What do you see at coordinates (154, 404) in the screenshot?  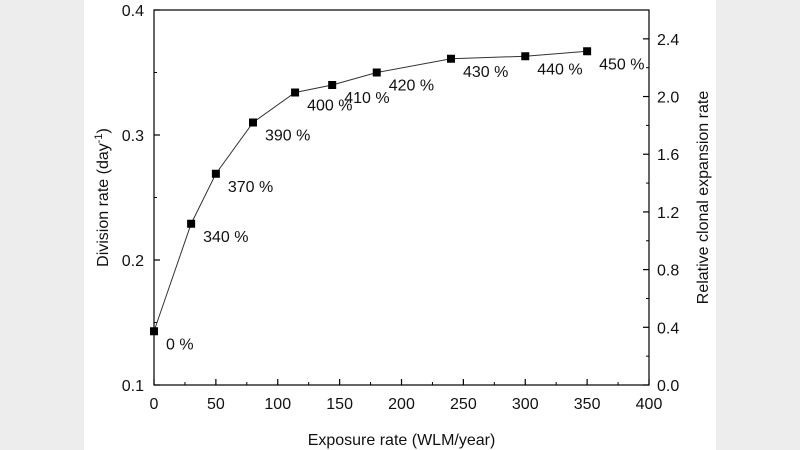 I see `x-tick-label: 0` at bounding box center [154, 404].